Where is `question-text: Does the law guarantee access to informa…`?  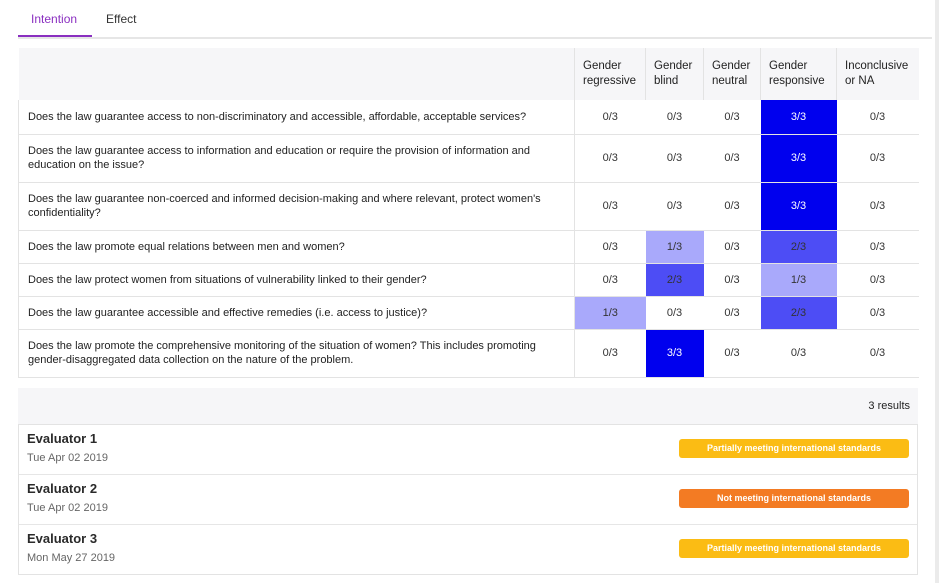 question-text: Does the law guarantee access to informa… is located at coordinates (296, 158).